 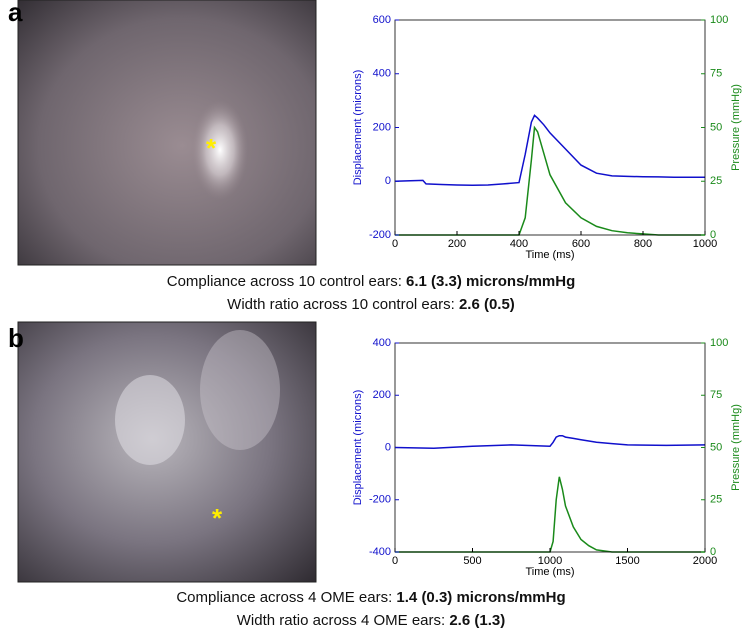 What do you see at coordinates (643, 244) in the screenshot?
I see `x-tick-label: 800` at bounding box center [643, 244].